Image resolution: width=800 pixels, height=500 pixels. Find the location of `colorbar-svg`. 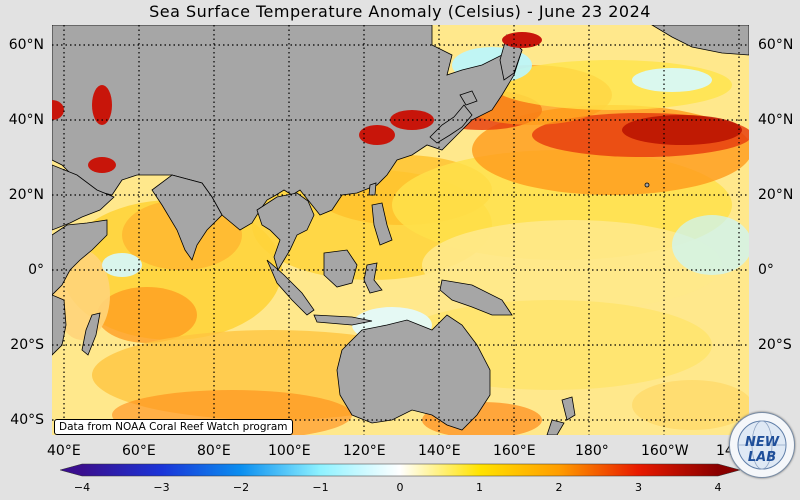

colorbar-svg is located at coordinates (400, 470).